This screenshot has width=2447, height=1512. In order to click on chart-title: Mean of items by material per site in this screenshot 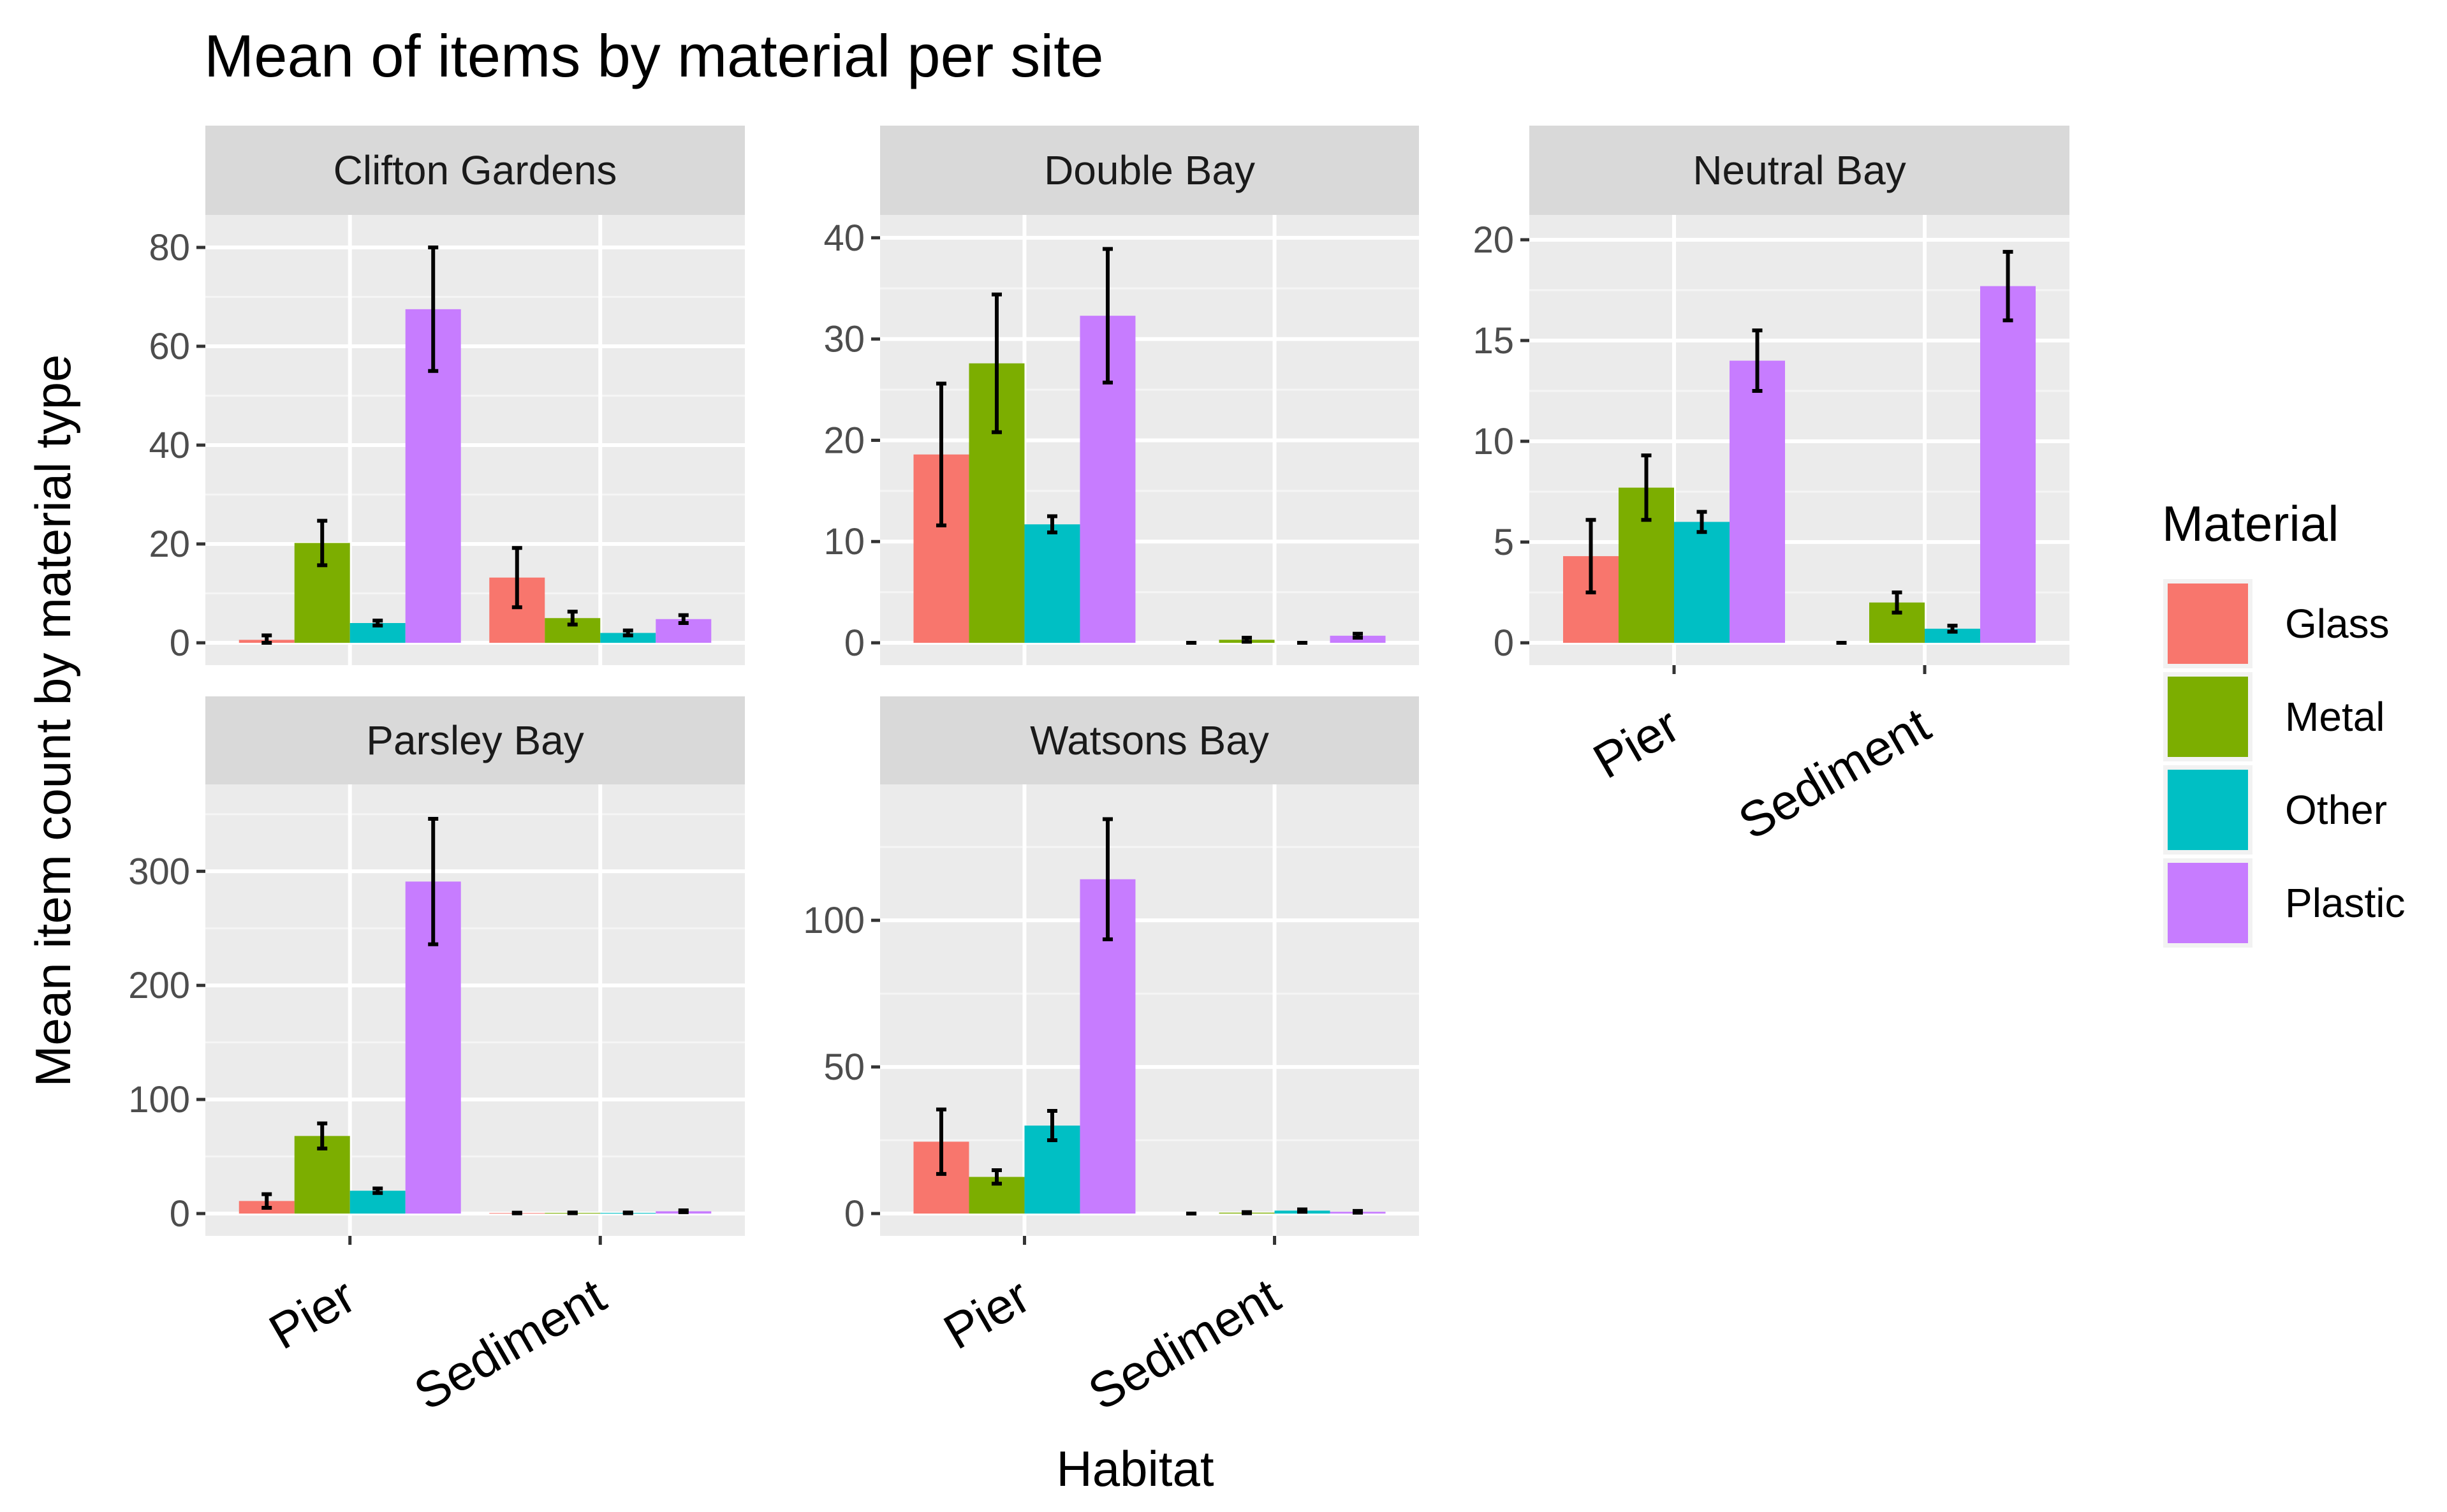, I will do `click(654, 55)`.